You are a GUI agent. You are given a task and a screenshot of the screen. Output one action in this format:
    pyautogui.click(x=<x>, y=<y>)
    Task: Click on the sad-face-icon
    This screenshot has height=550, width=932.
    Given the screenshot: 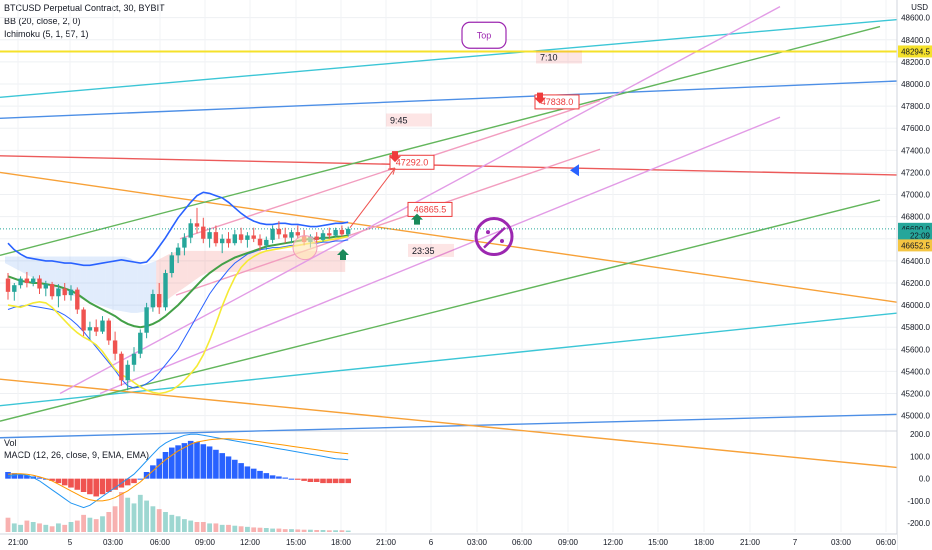 What is the action you would take?
    pyautogui.click(x=494, y=237)
    